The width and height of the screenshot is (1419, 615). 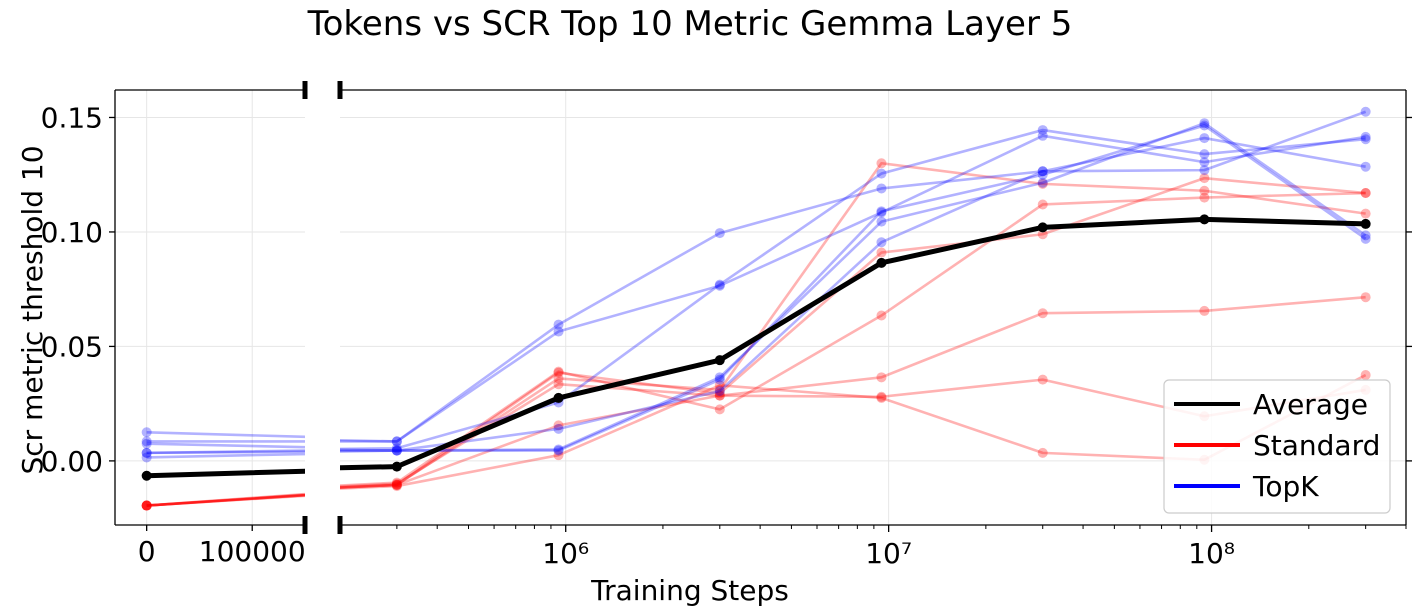 What do you see at coordinates (1211, 553) in the screenshot?
I see `x-tick-label: 10⁸` at bounding box center [1211, 553].